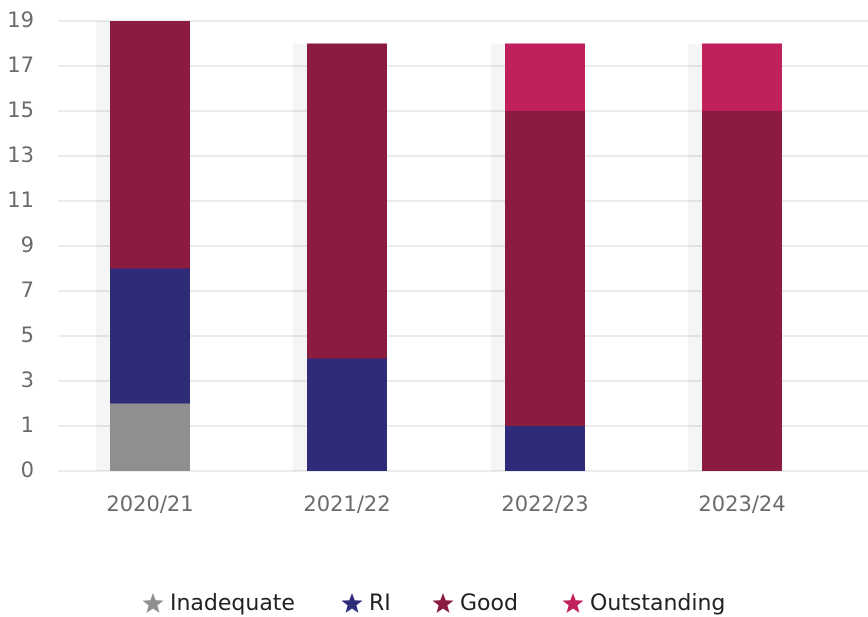  I want to click on y-tick-label: 9, so click(27, 245).